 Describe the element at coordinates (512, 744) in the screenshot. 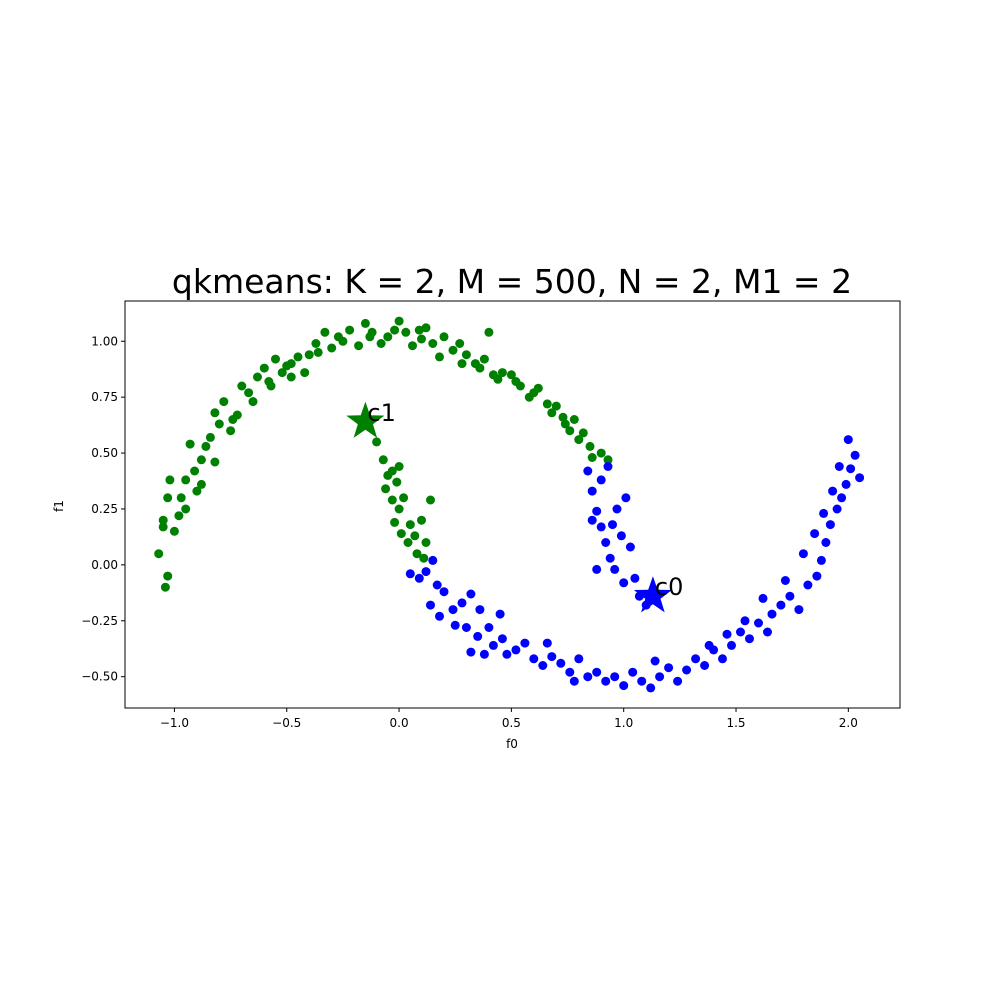

I see `x-axis-label: f0` at that location.